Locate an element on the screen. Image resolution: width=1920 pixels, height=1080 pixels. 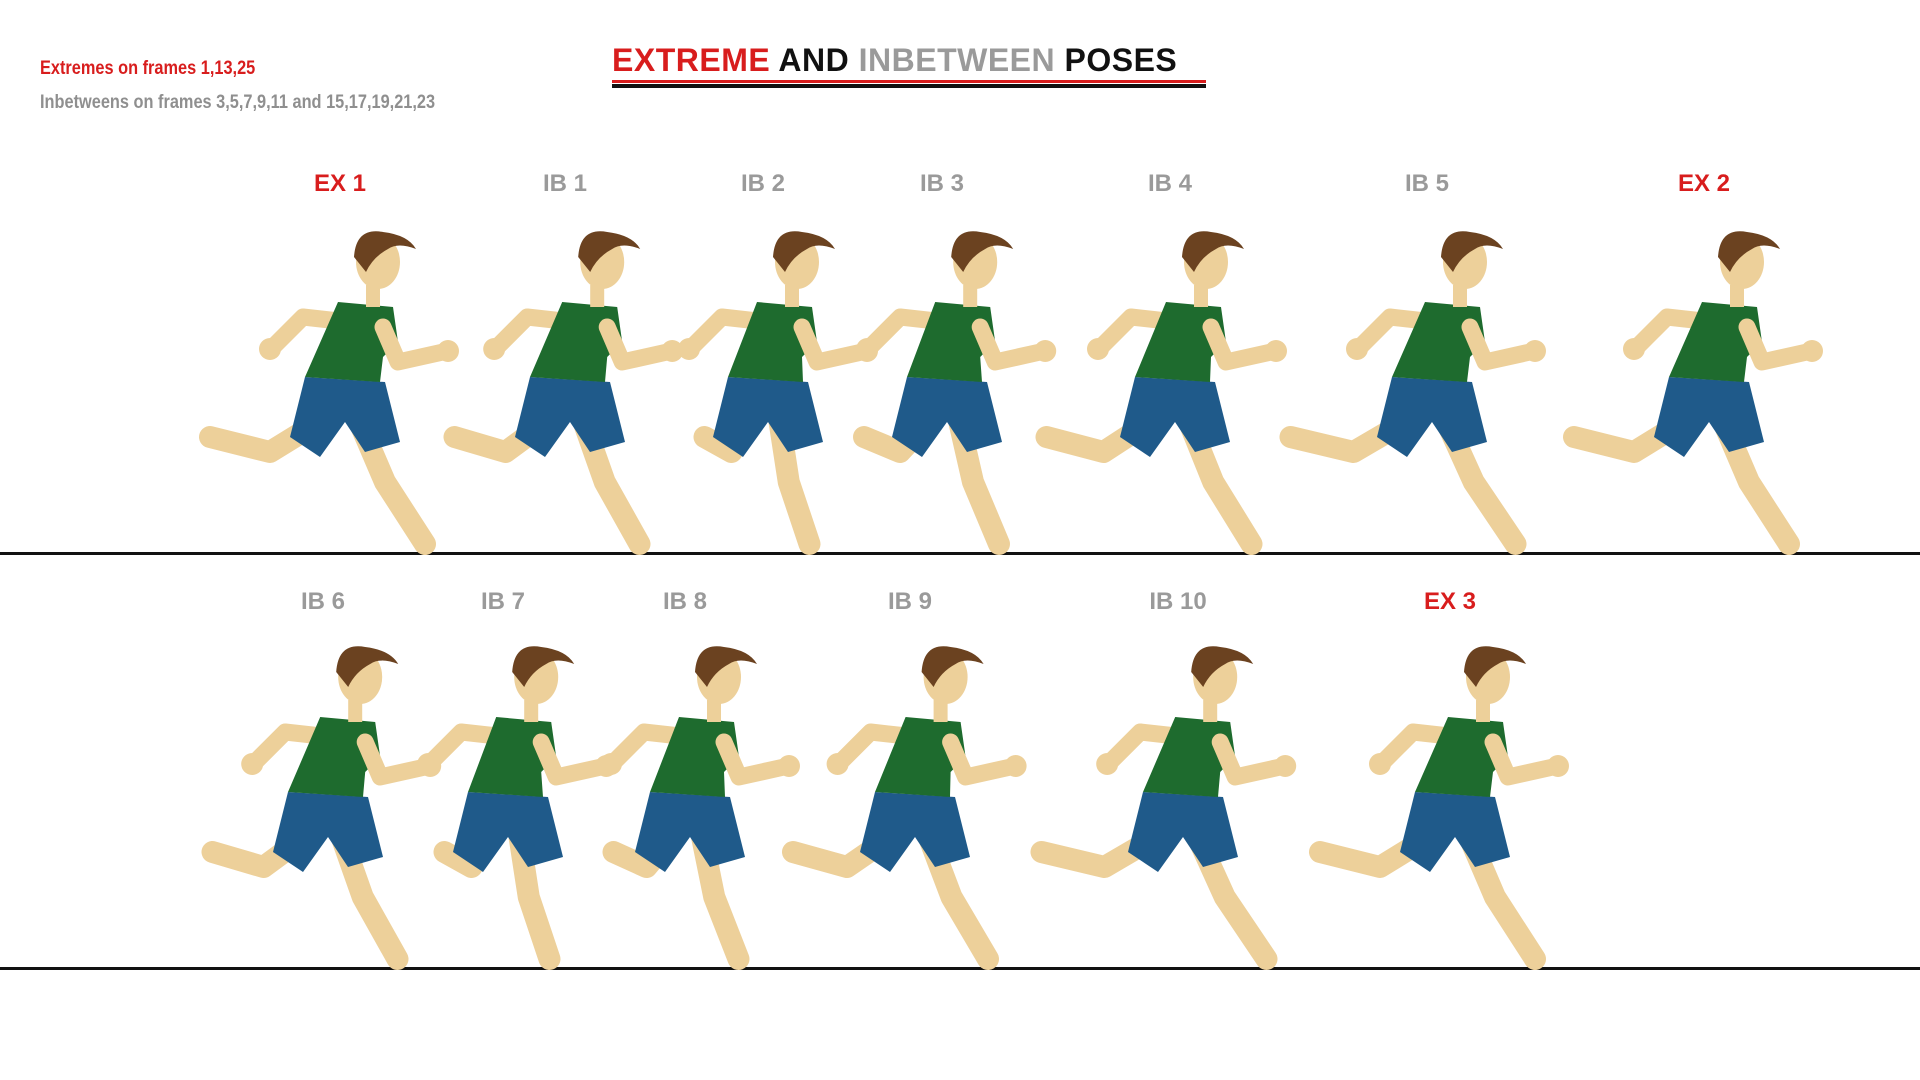
frame-label: IB 6 is located at coordinates (323, 601).